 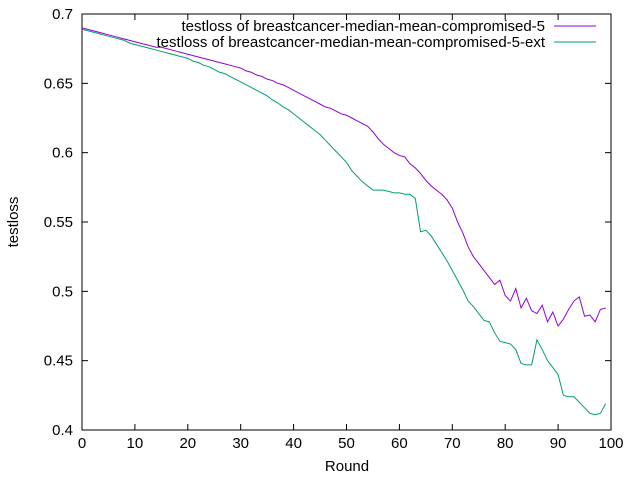 I want to click on x-tick-label: 90, so click(x=558, y=443).